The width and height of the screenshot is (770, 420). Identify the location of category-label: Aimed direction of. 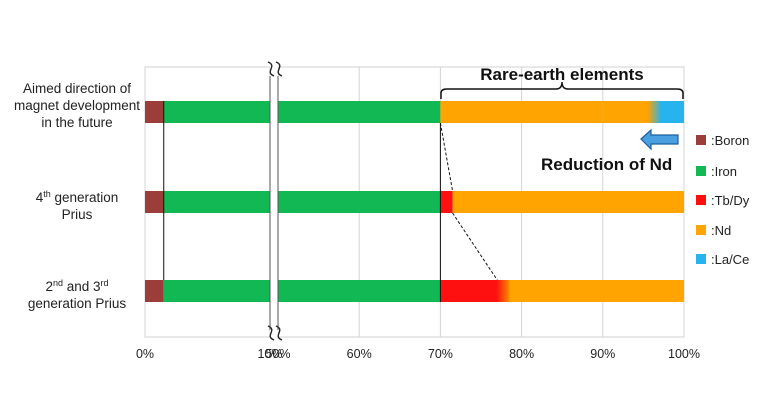
(77, 88).